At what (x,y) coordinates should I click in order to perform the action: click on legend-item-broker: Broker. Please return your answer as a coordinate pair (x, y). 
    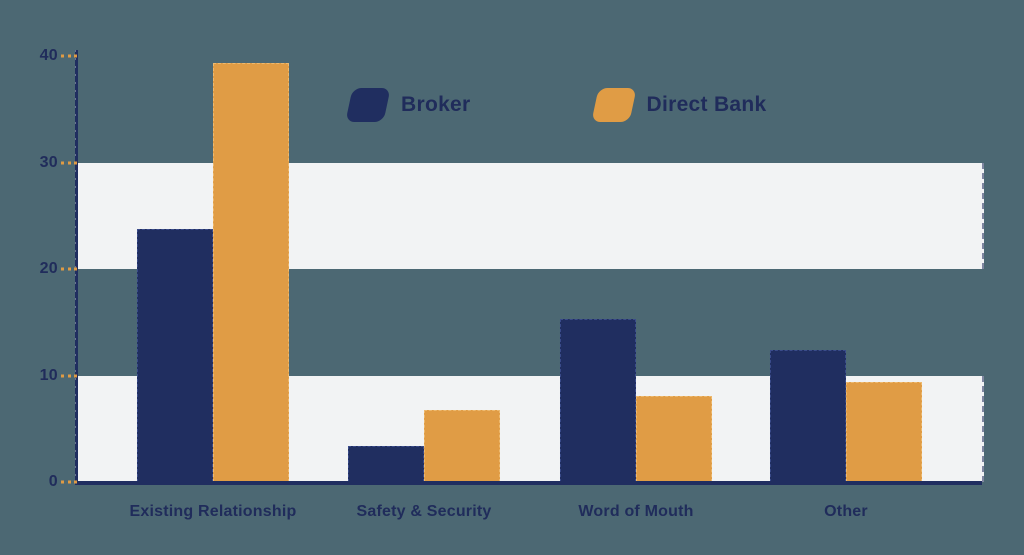
    Looking at the image, I should click on (408, 105).